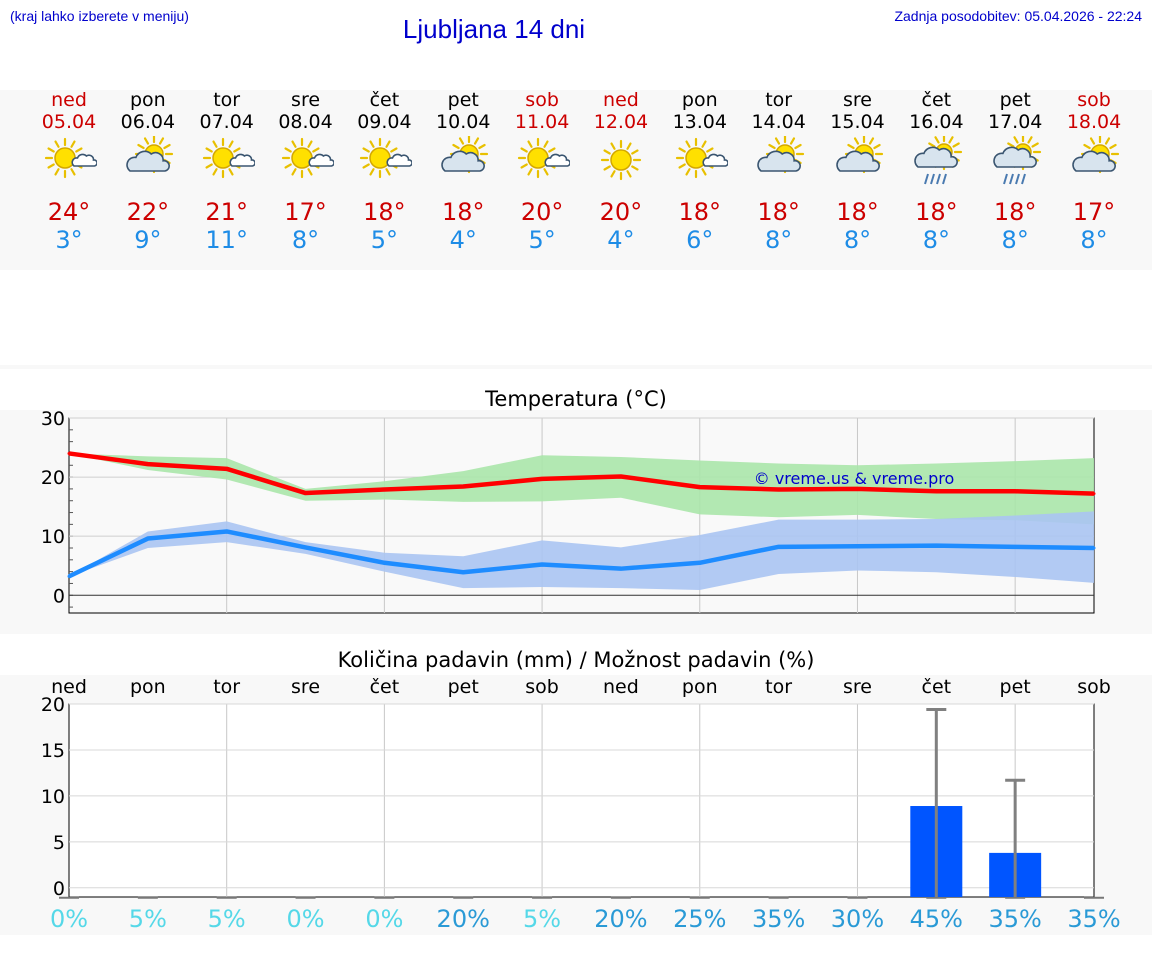 This screenshot has width=1152, height=975. I want to click on day-date: 13.04, so click(699, 122).